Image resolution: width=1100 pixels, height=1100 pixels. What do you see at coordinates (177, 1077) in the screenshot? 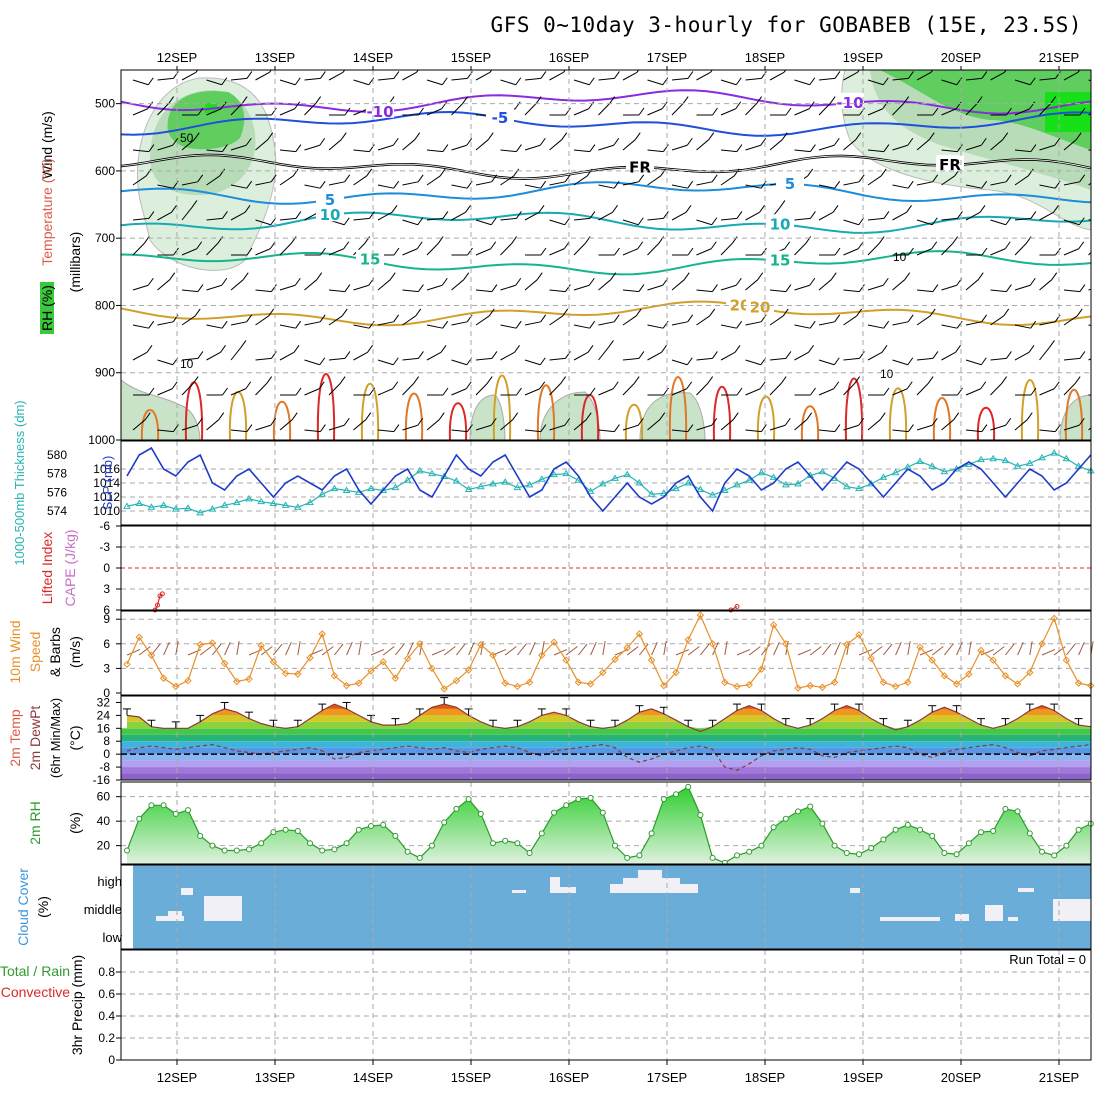
I see `date-label-bottom: 12SEP` at bounding box center [177, 1077].